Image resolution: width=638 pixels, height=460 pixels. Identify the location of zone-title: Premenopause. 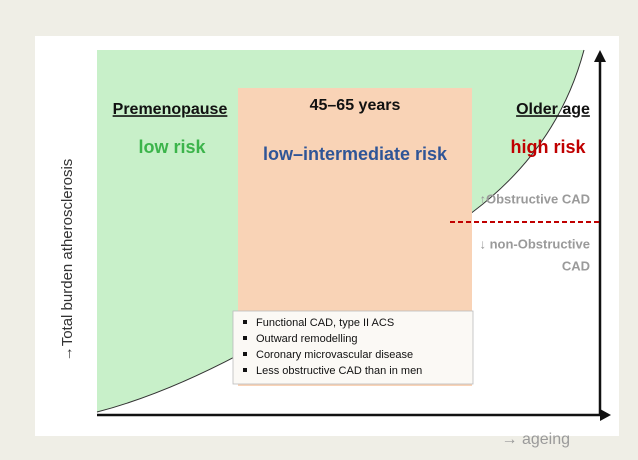
(170, 109).